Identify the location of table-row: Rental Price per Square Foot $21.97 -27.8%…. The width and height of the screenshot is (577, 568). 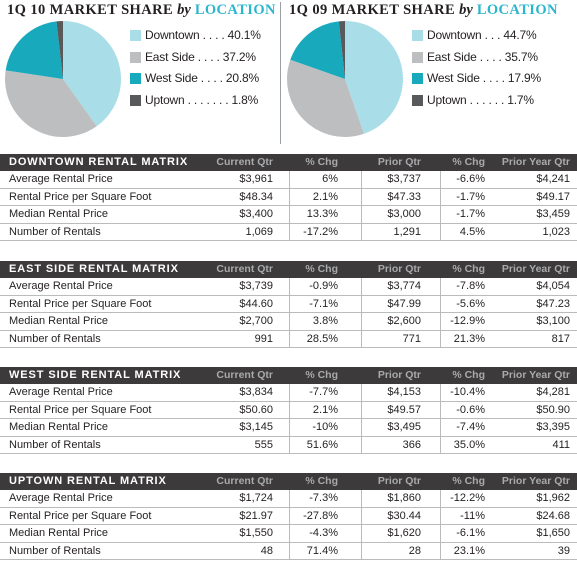
(288, 516).